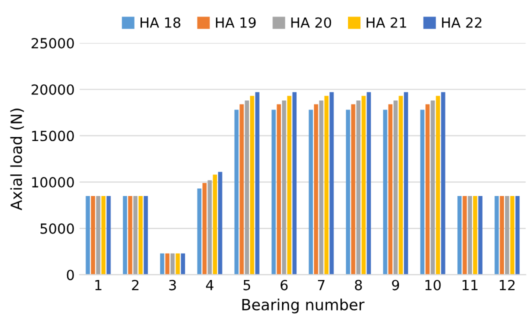 This screenshot has height=331, width=531. Describe the element at coordinates (236, 22) in the screenshot. I see `legend-label: HA 19` at that location.